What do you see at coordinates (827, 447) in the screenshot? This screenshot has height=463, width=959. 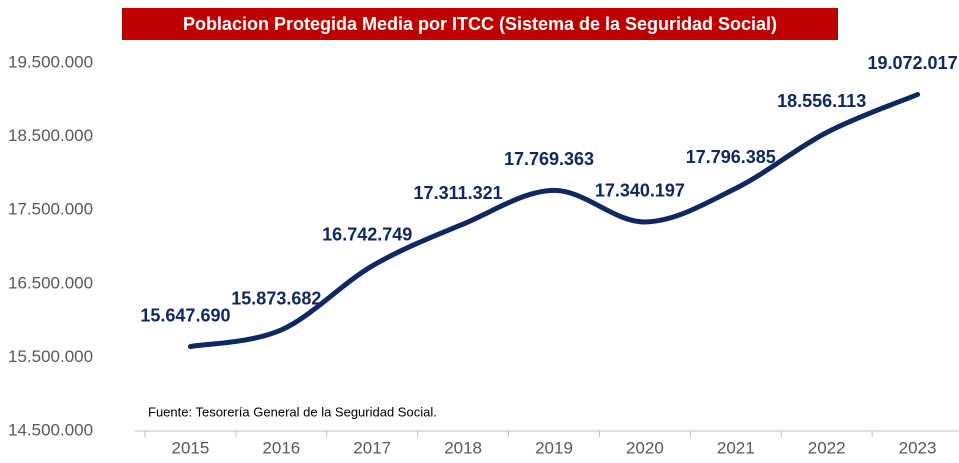 I see `x-tick-label: 2022` at bounding box center [827, 447].